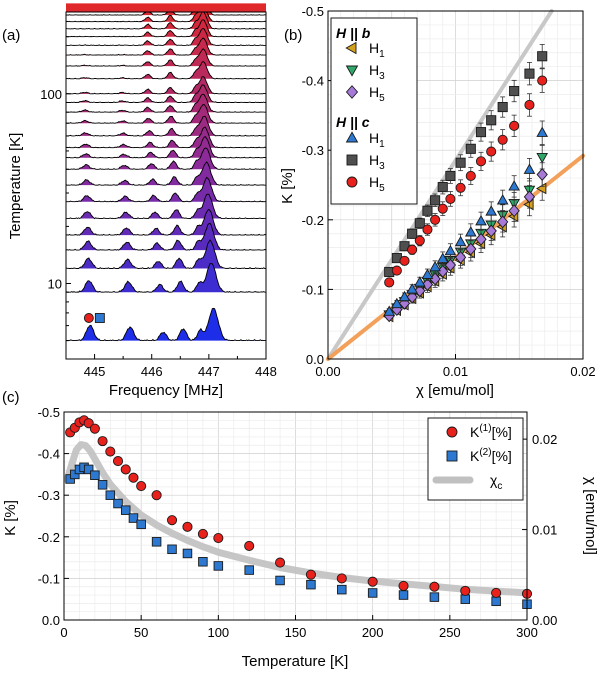  What do you see at coordinates (313, 150) in the screenshot?
I see `y-tick-label: -0.3` at bounding box center [313, 150].